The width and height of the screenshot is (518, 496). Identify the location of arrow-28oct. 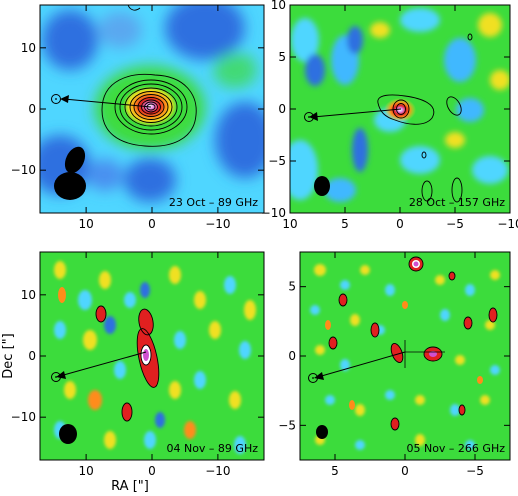
(357, 113).